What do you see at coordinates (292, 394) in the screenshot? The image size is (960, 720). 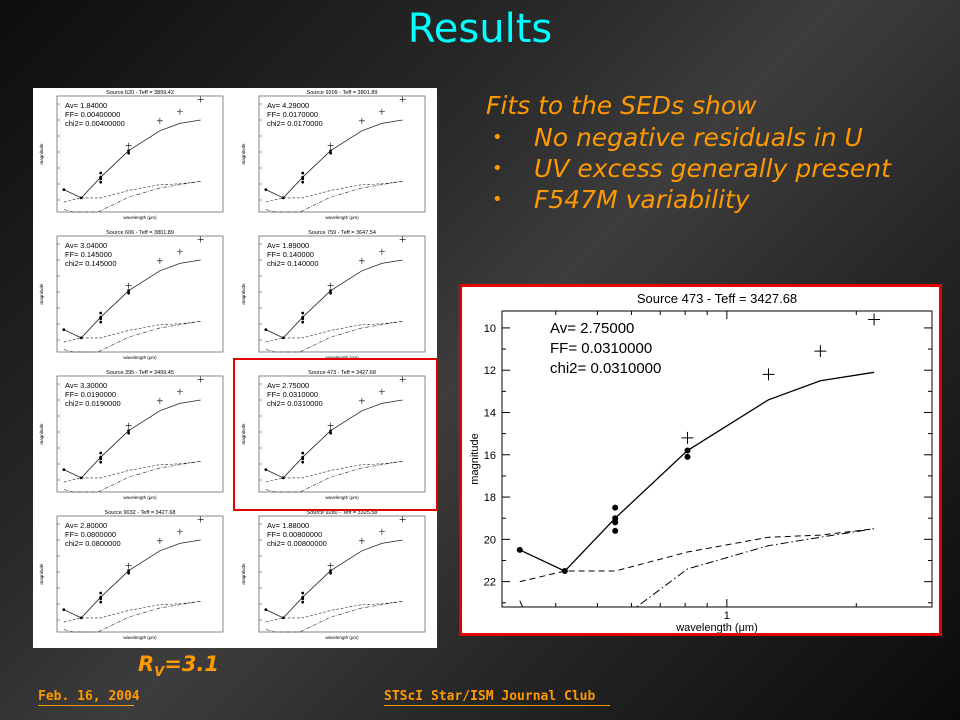 I see `grid-panel-ff: FF= 0.0310000` at bounding box center [292, 394].